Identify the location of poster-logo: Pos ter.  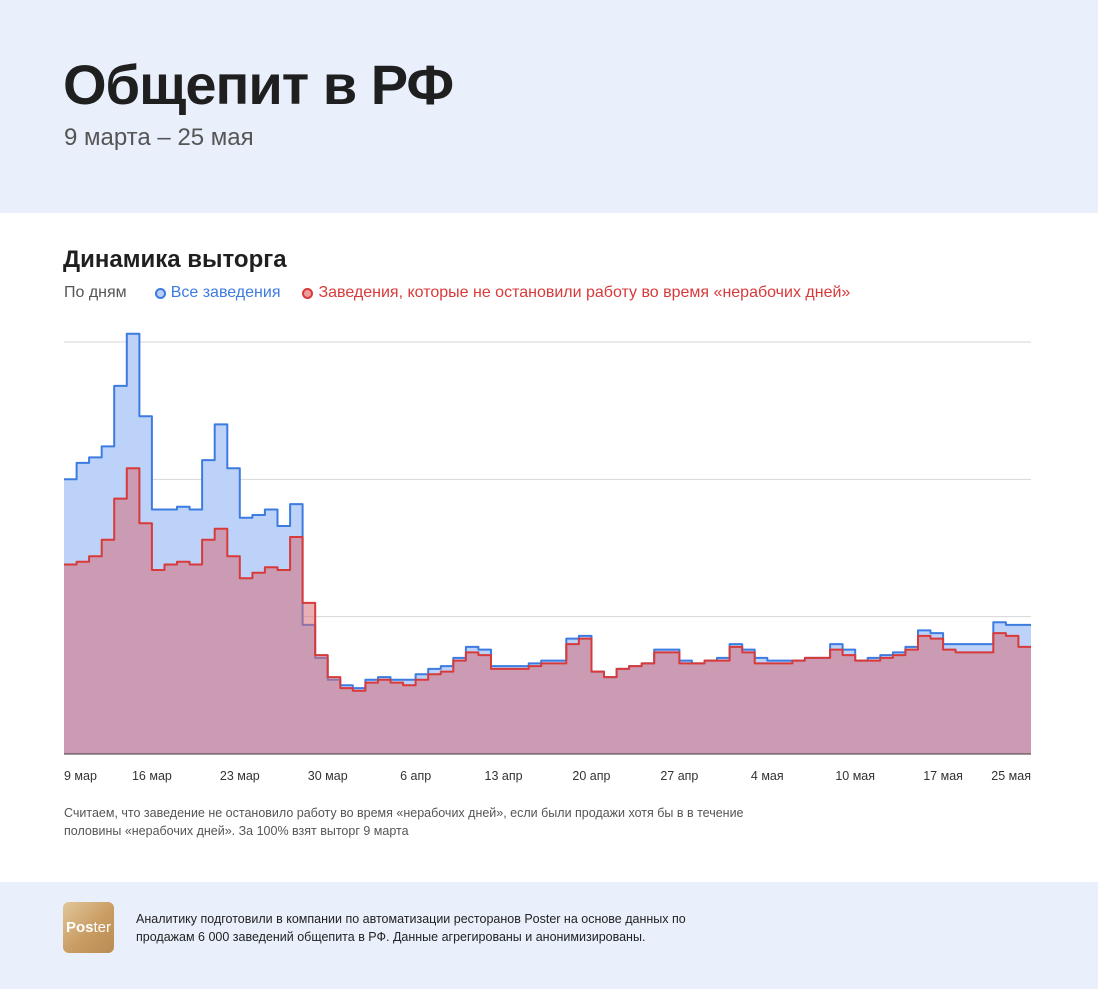
(88, 927).